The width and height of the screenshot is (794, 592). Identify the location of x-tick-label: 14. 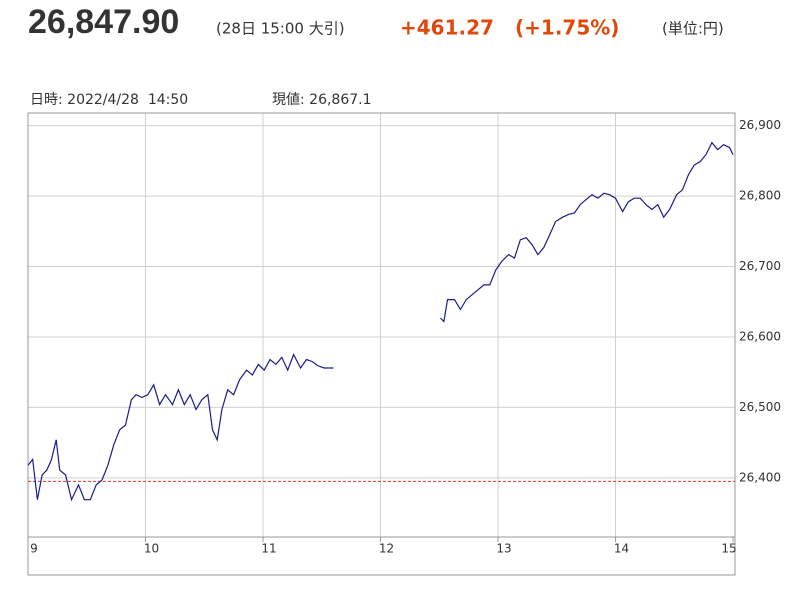
(621, 549).